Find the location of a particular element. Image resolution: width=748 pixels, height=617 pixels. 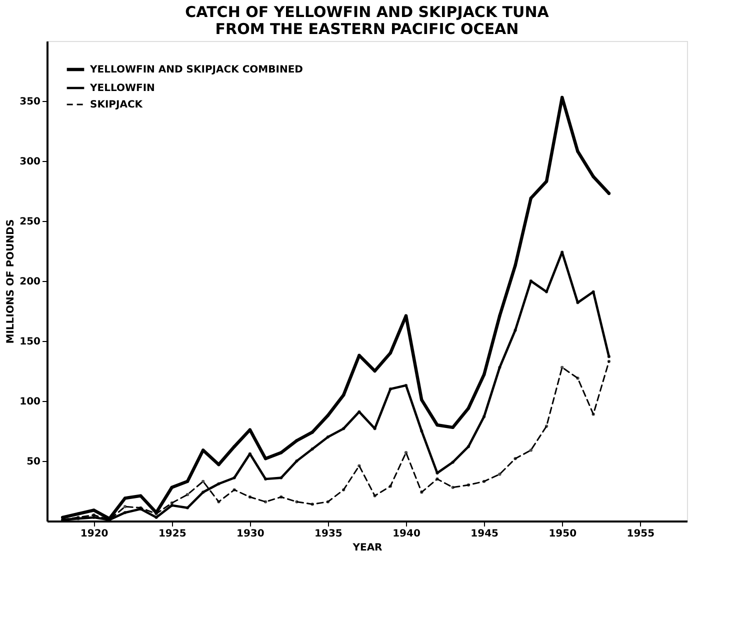

x-tick-label: 1940 is located at coordinates (406, 534).